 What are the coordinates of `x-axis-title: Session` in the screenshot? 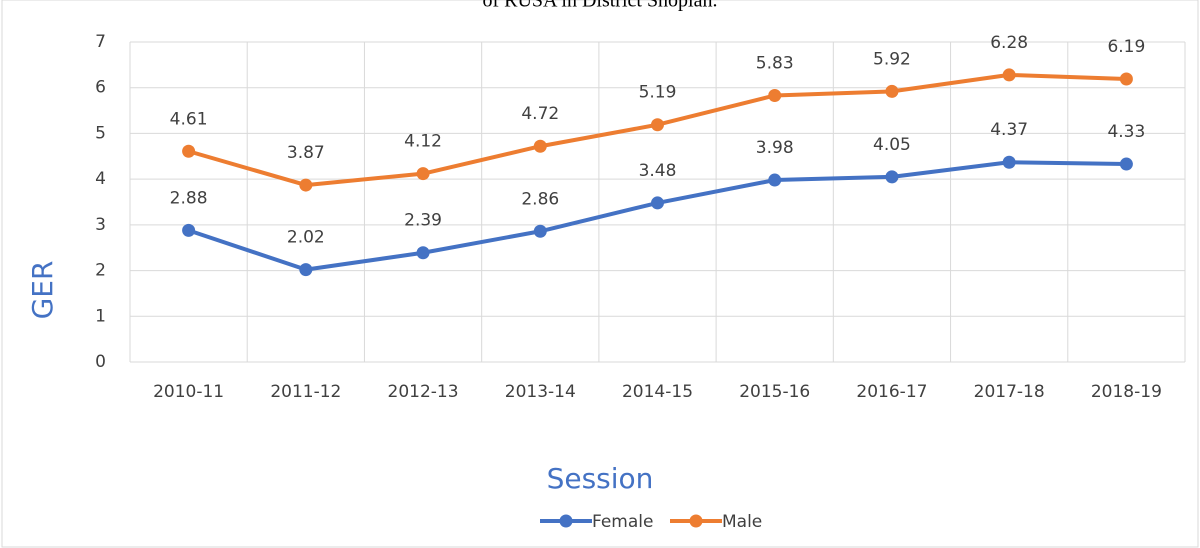 It's located at (600, 478).